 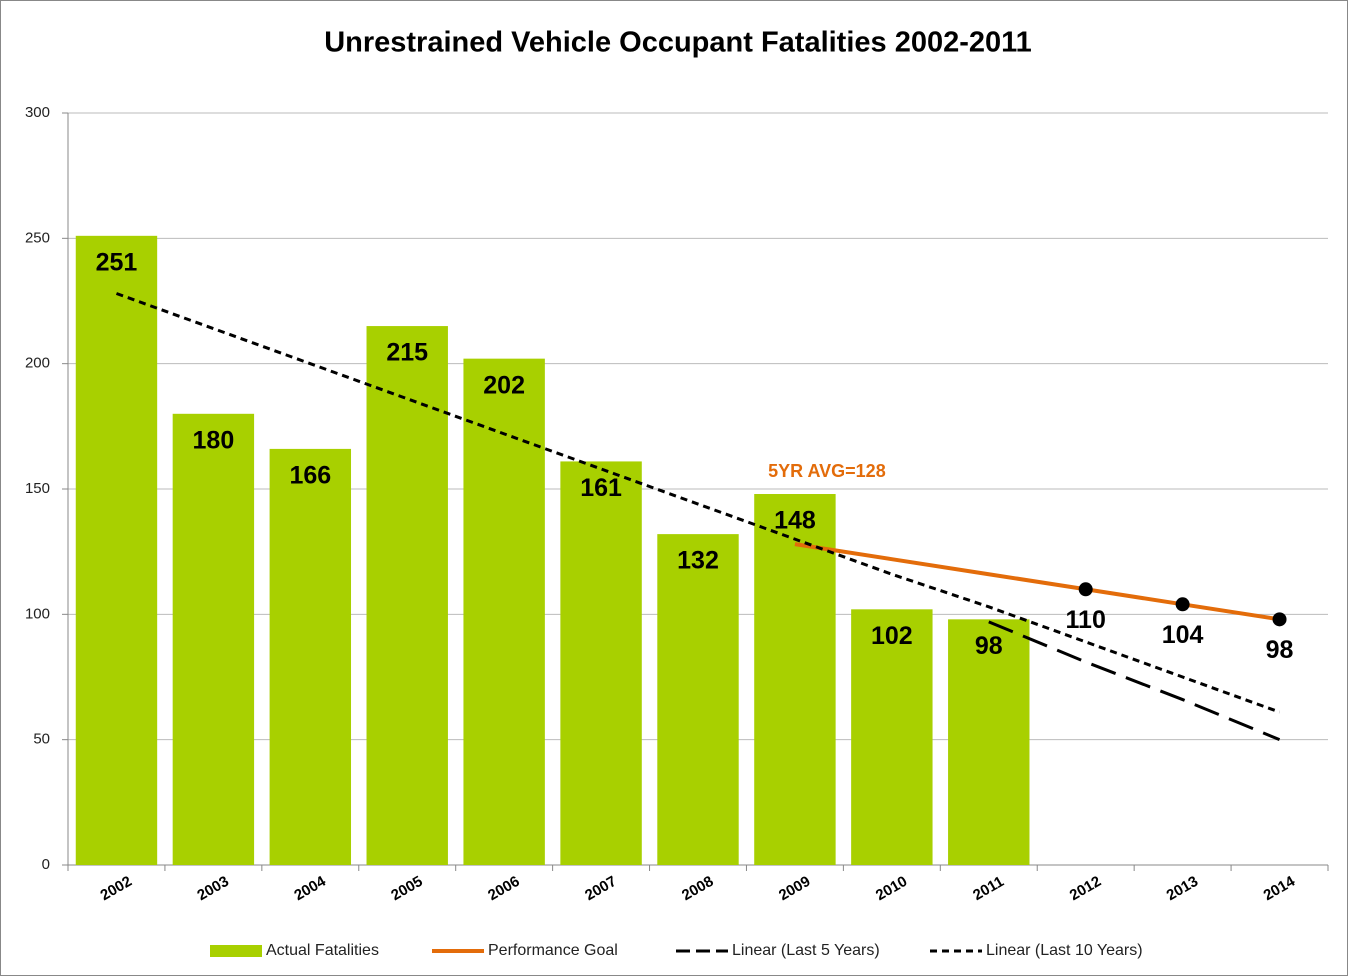 I want to click on y-tick-label: 150, so click(x=37, y=488).